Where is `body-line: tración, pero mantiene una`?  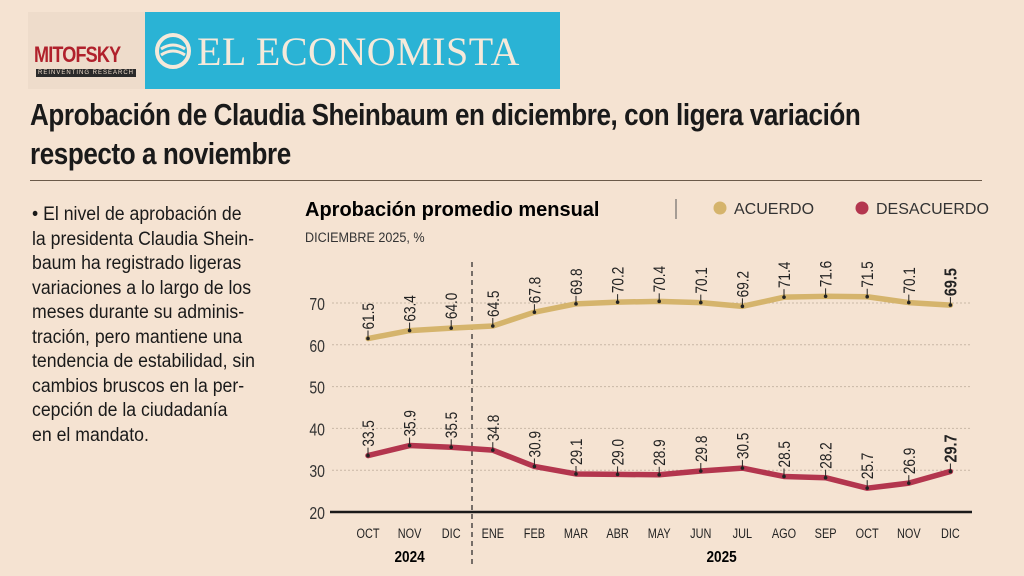
body-line: tración, pero mantiene una is located at coordinates (137, 337).